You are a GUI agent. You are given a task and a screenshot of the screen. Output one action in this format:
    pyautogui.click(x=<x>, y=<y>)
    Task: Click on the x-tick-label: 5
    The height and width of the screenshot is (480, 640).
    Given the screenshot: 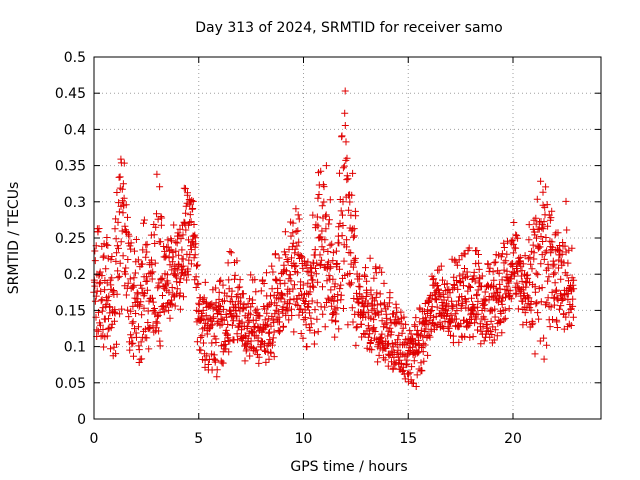 What is the action you would take?
    pyautogui.click(x=198, y=439)
    